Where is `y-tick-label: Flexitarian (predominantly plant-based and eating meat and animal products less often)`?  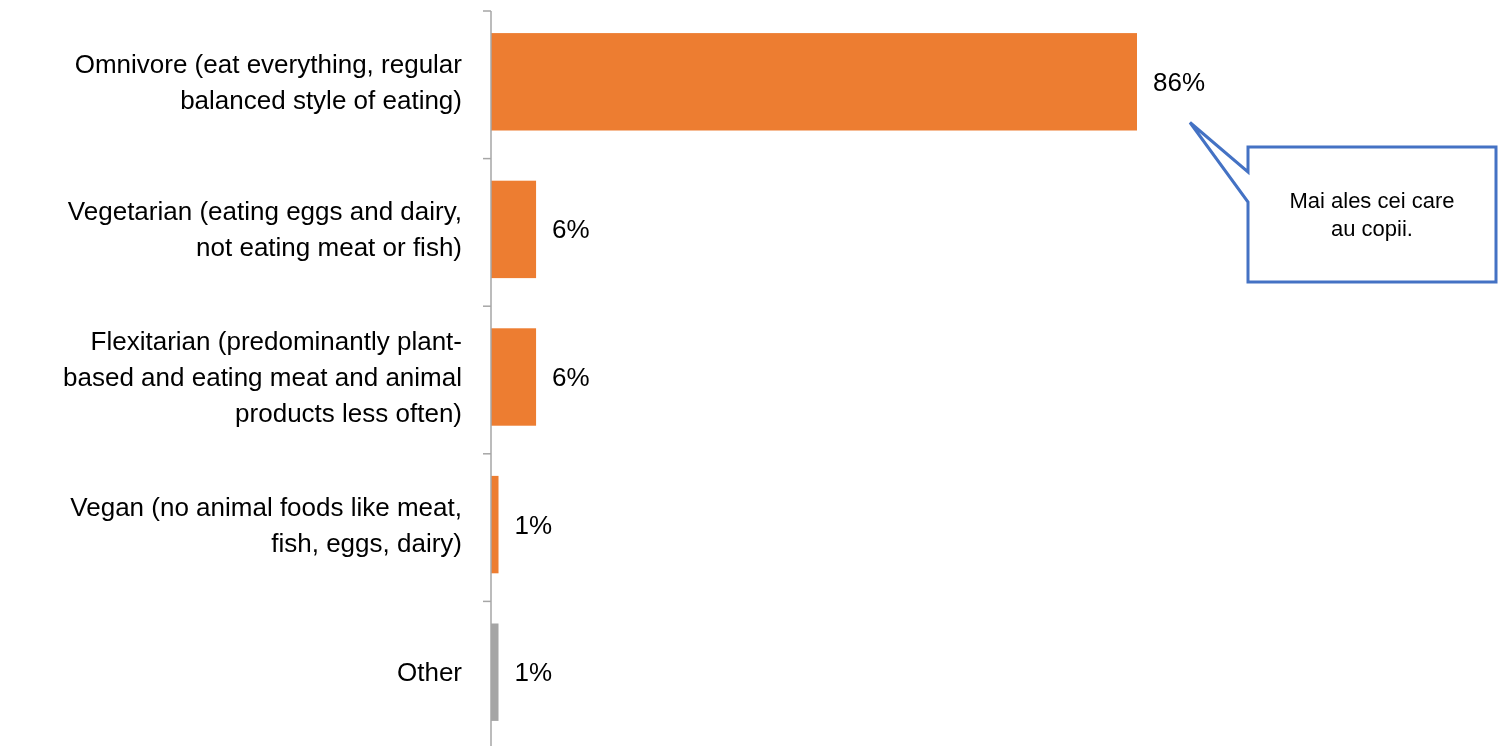
y-tick-label: Flexitarian (predominantly plant-based and eating meat and animal products less often) is located at coordinates (262, 377).